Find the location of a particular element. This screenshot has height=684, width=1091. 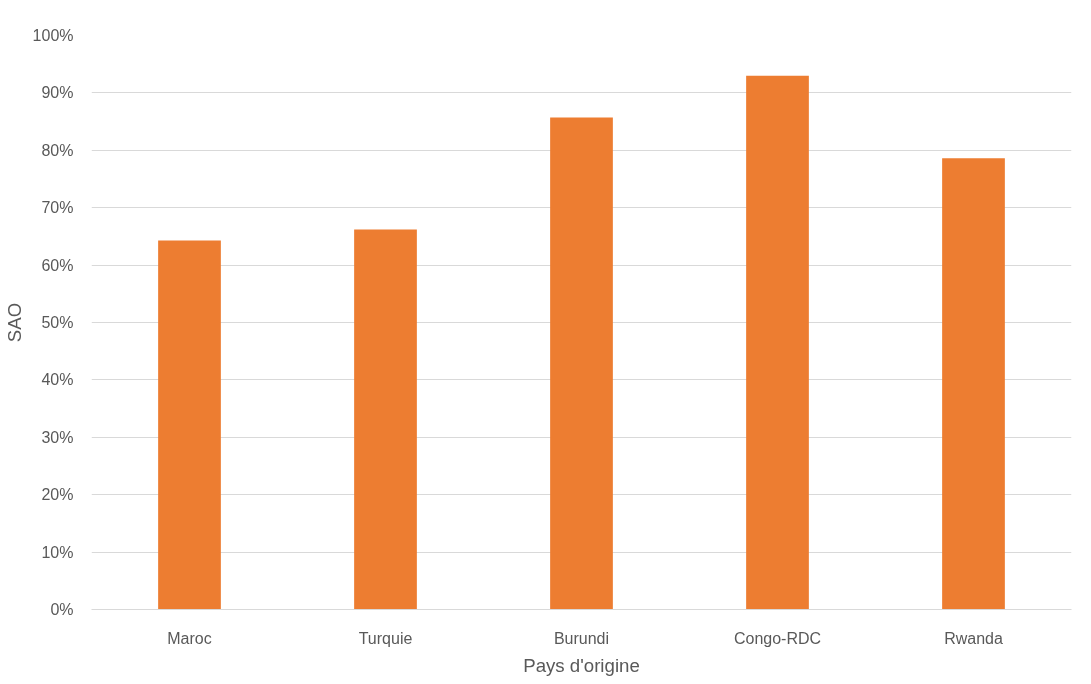

x-tick-label: Turquie is located at coordinates (385, 638).